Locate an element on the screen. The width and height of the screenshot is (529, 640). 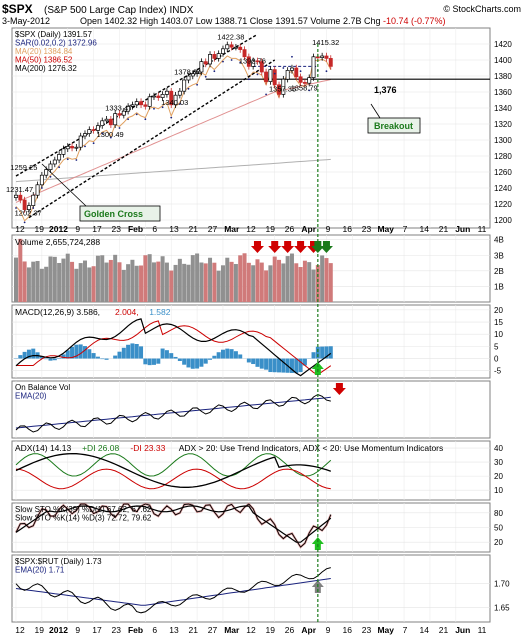
chart-date: 3-May-2012 is located at coordinates (26, 21).